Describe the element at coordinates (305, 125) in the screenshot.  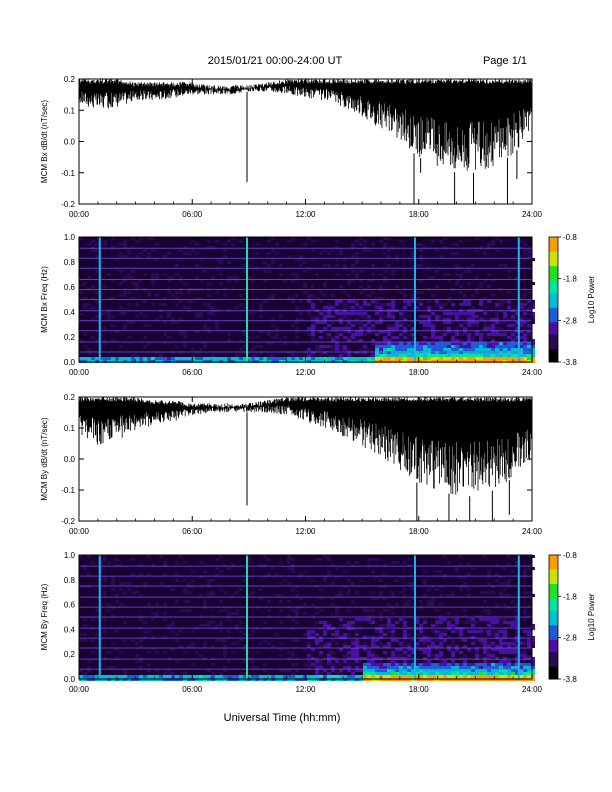
I see `bx-waveform-trace` at that location.